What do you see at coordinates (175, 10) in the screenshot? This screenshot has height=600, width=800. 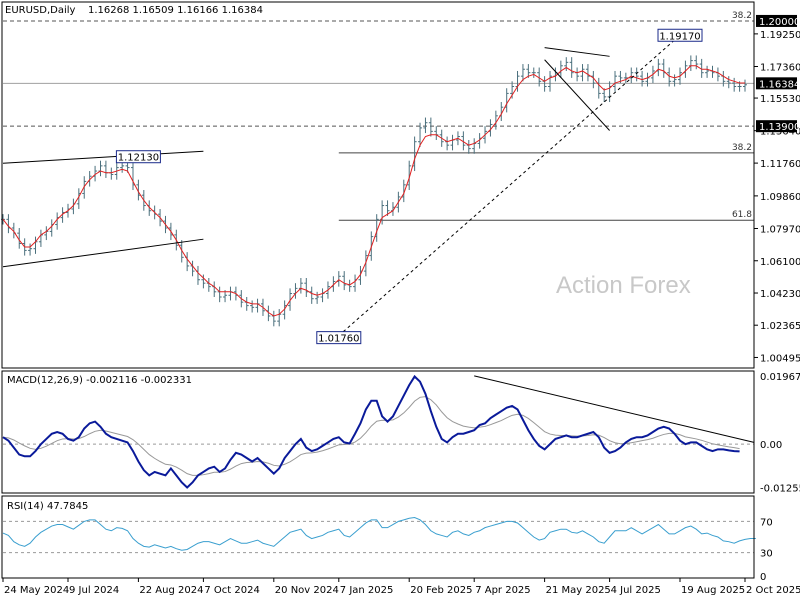 I see `ohlc-readout: 1.16268 1.16509 1.16166 1.16384` at bounding box center [175, 10].